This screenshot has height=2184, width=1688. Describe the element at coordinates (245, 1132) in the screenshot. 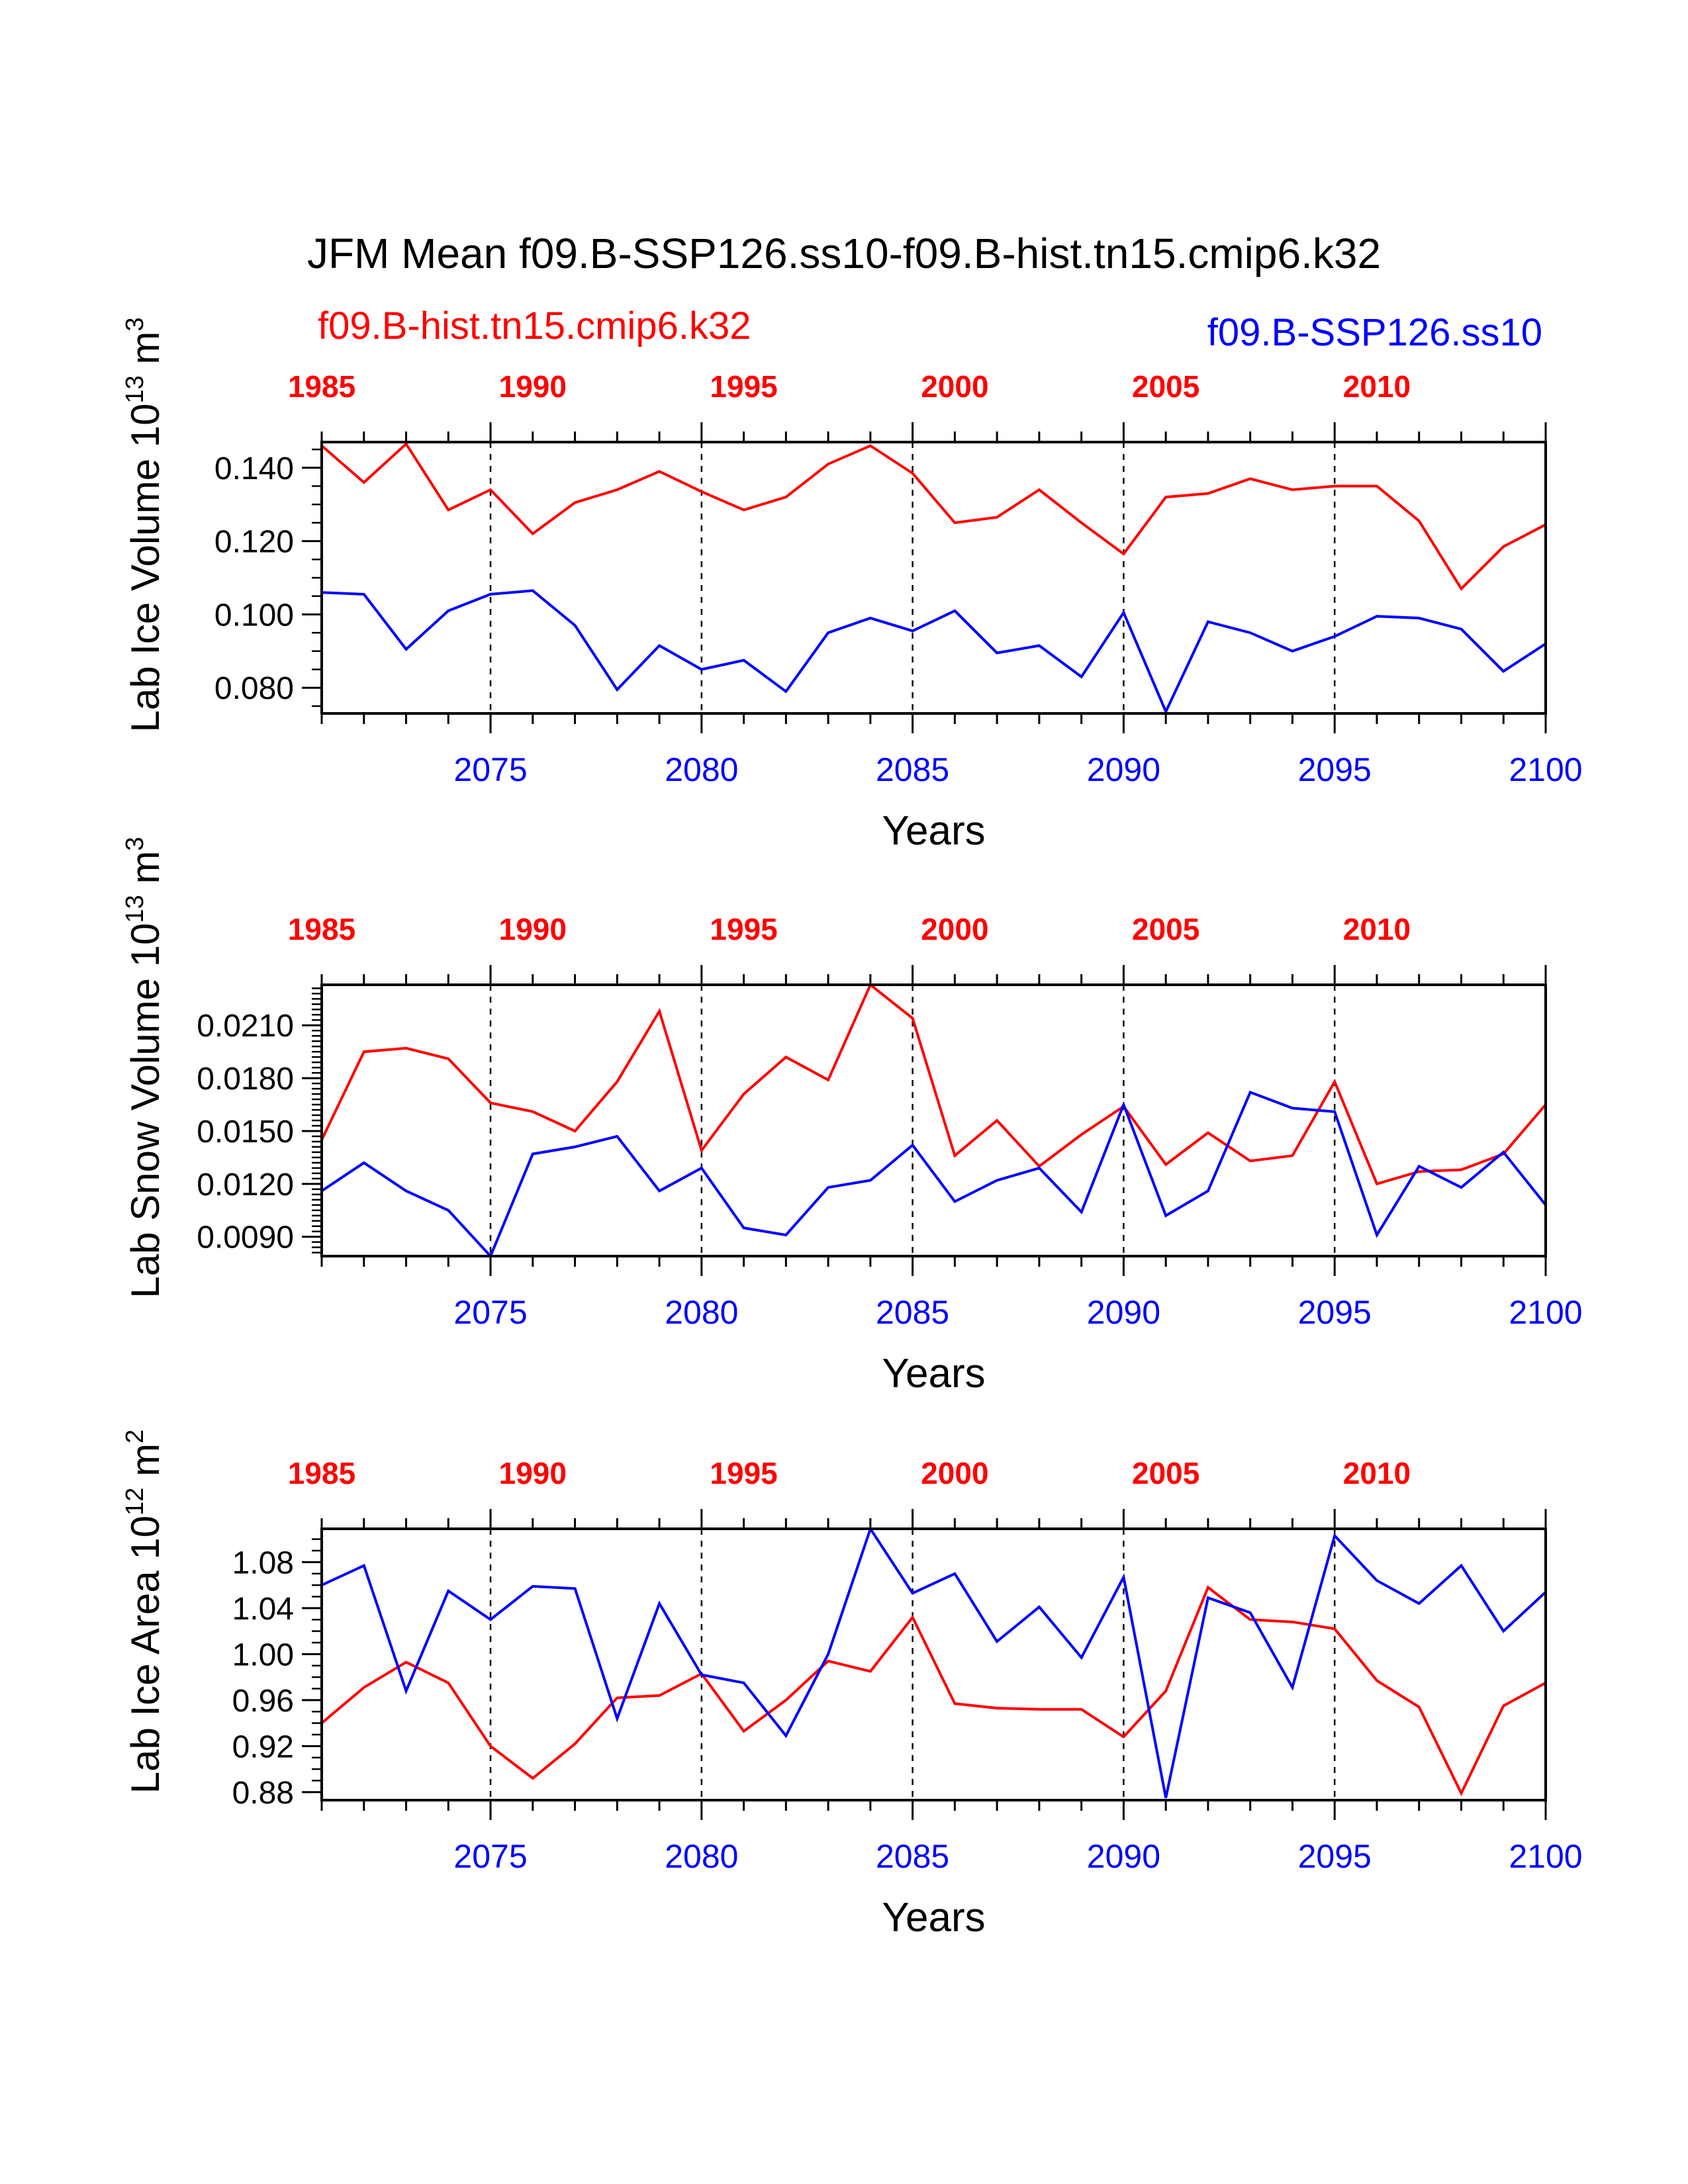

I see `y-tick-label: 0.0150` at that location.